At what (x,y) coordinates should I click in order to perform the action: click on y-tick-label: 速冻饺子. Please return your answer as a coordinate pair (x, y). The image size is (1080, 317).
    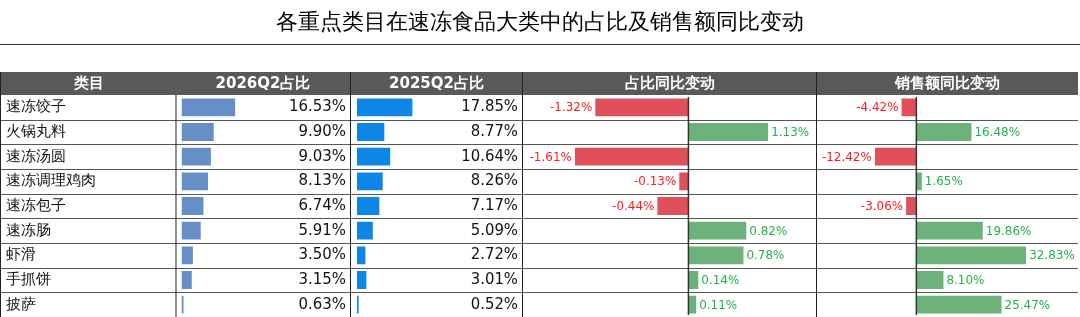
    Looking at the image, I should click on (35, 106).